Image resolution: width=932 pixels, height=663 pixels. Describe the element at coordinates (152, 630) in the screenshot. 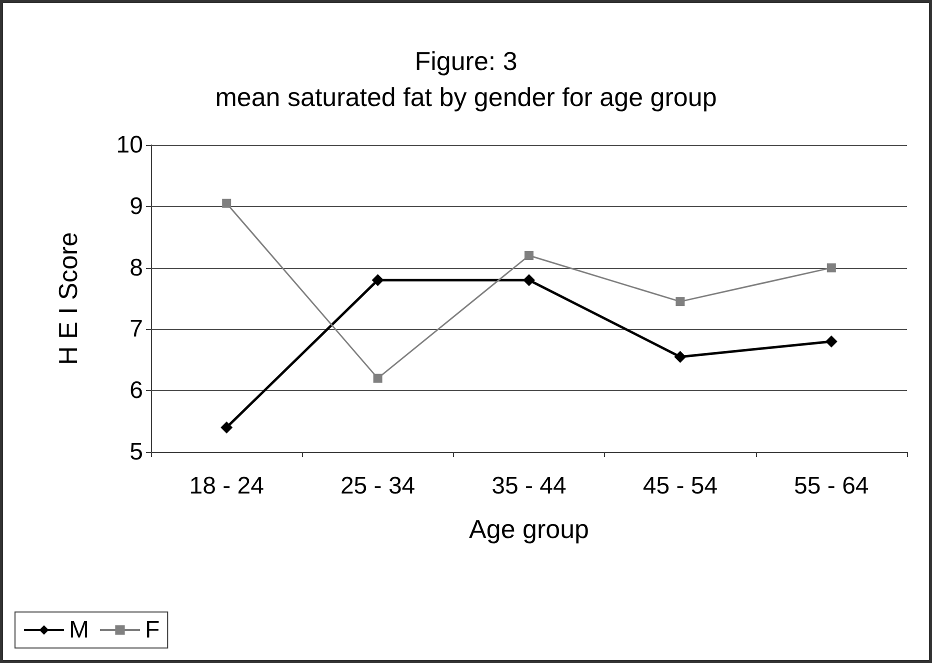

I see `legend-label: F` at that location.